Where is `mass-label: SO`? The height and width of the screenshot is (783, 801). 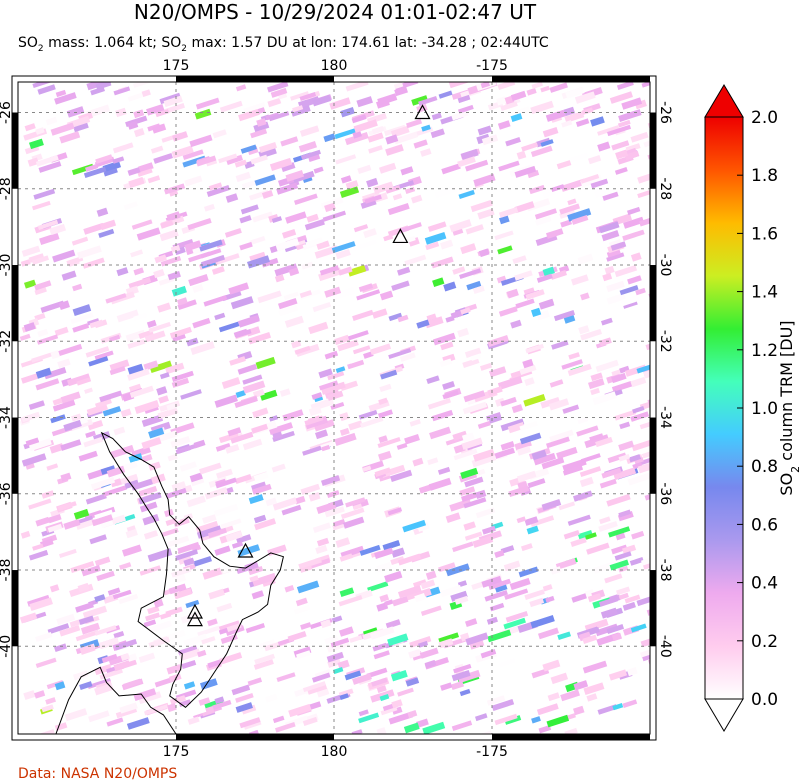 mass-label: SO is located at coordinates (28, 43).